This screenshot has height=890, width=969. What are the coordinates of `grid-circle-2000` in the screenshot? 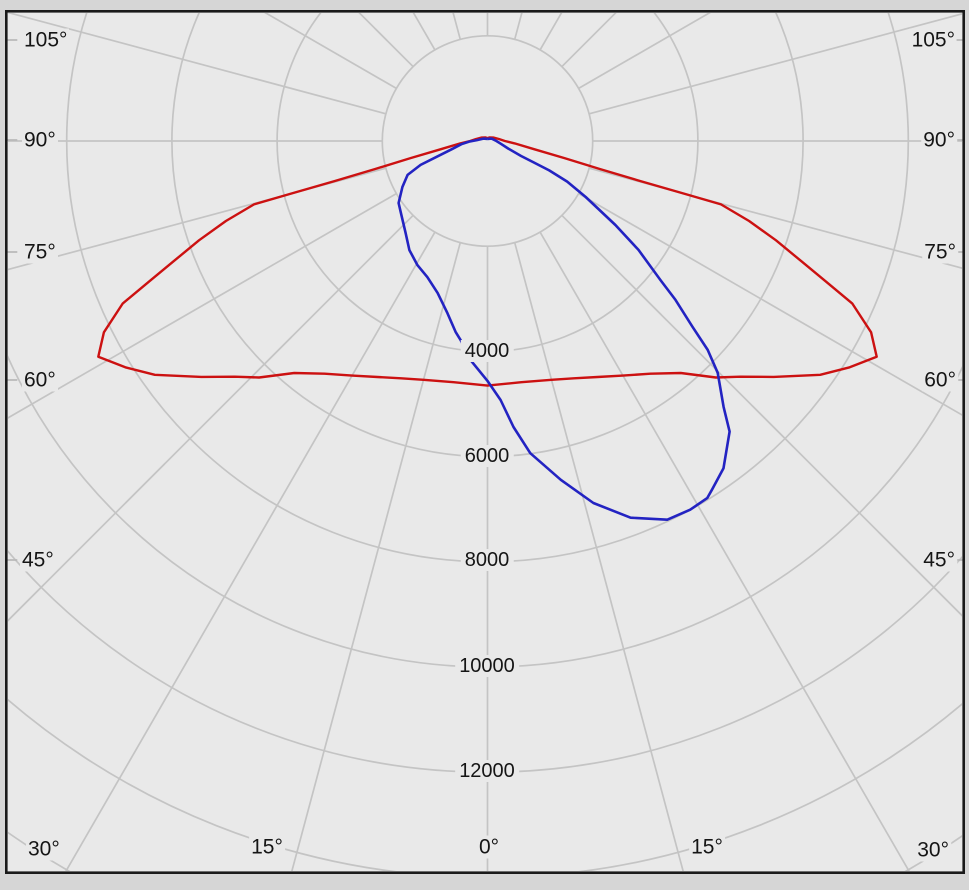 It's located at (487, 141).